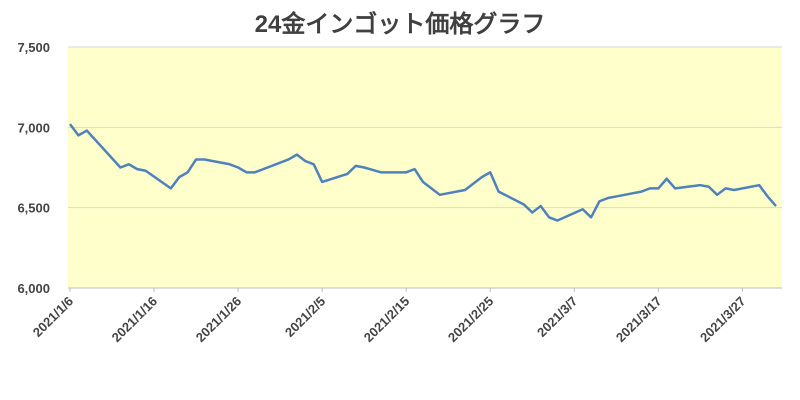 The width and height of the screenshot is (800, 400). Describe the element at coordinates (33, 288) in the screenshot. I see `y-tick-label: 6,000` at that location.